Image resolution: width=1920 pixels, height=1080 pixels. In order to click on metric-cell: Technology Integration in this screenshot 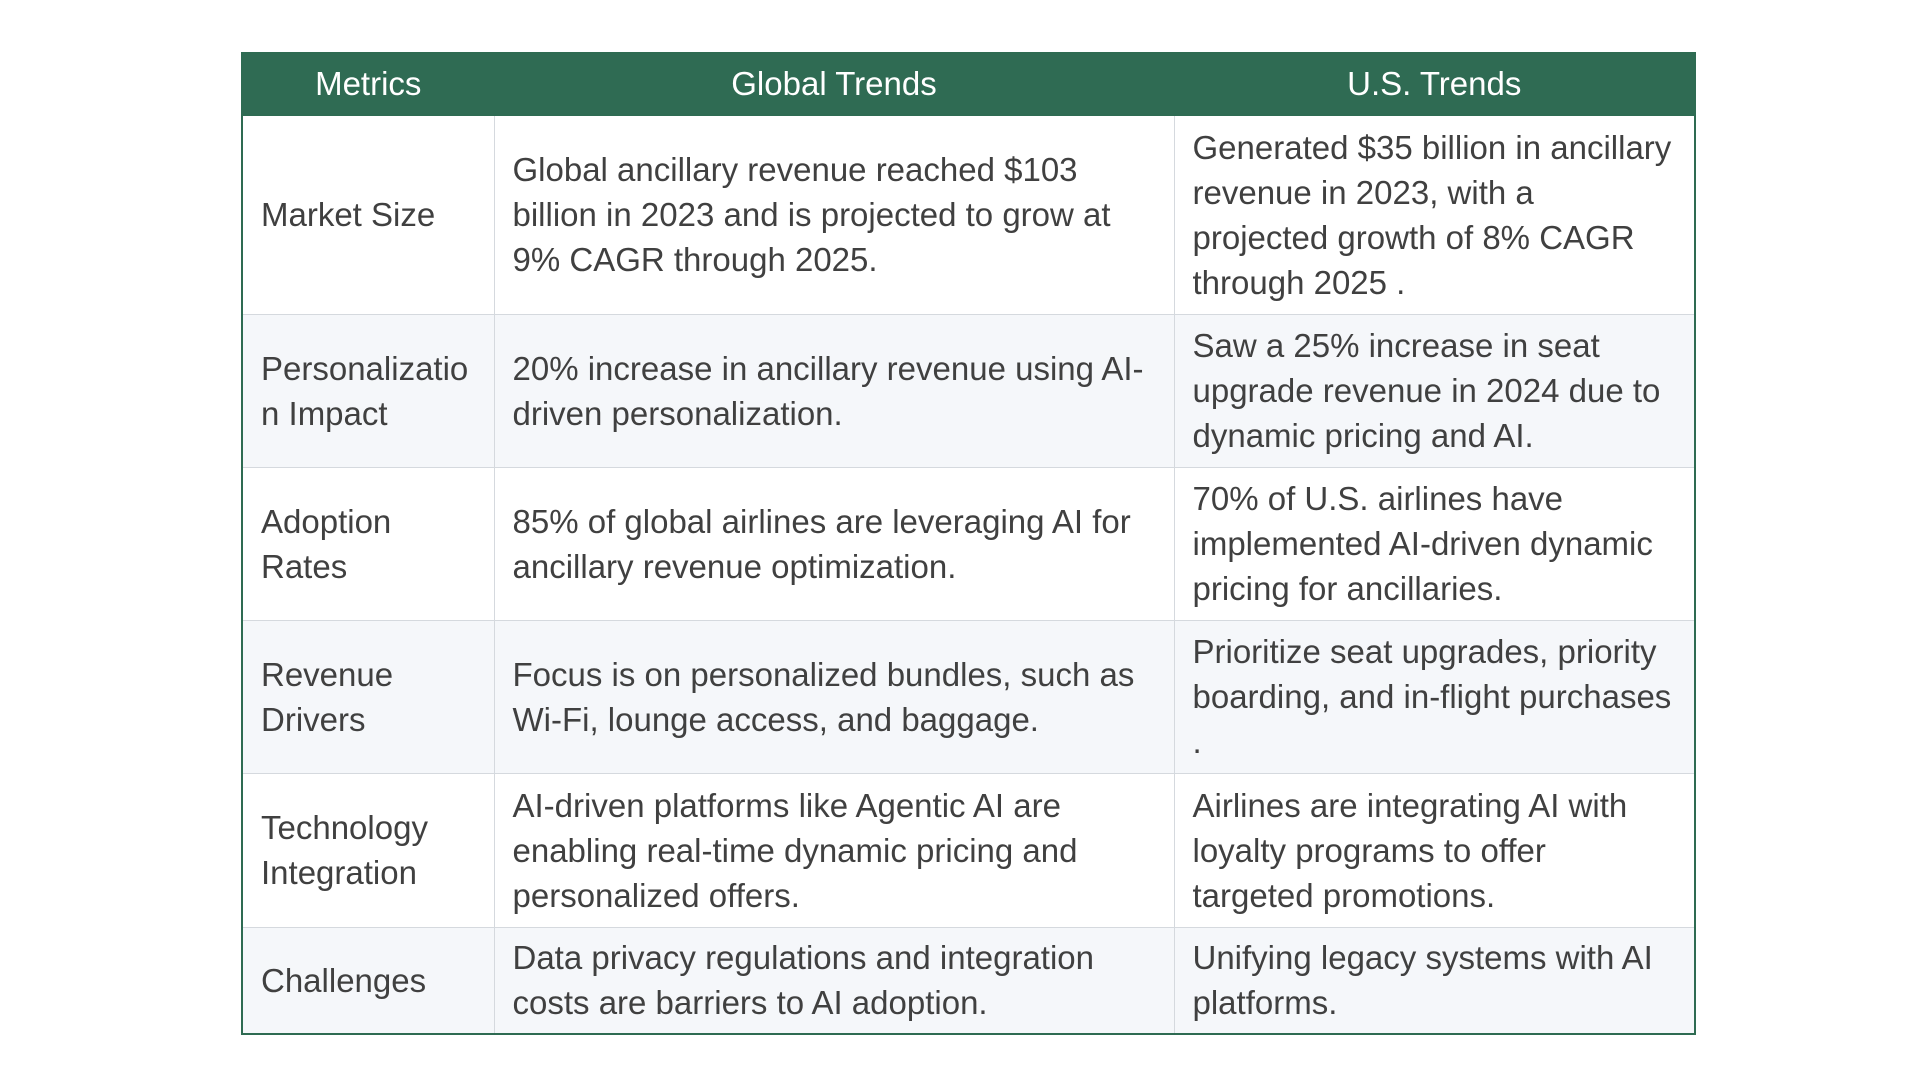, I will do `click(368, 850)`.